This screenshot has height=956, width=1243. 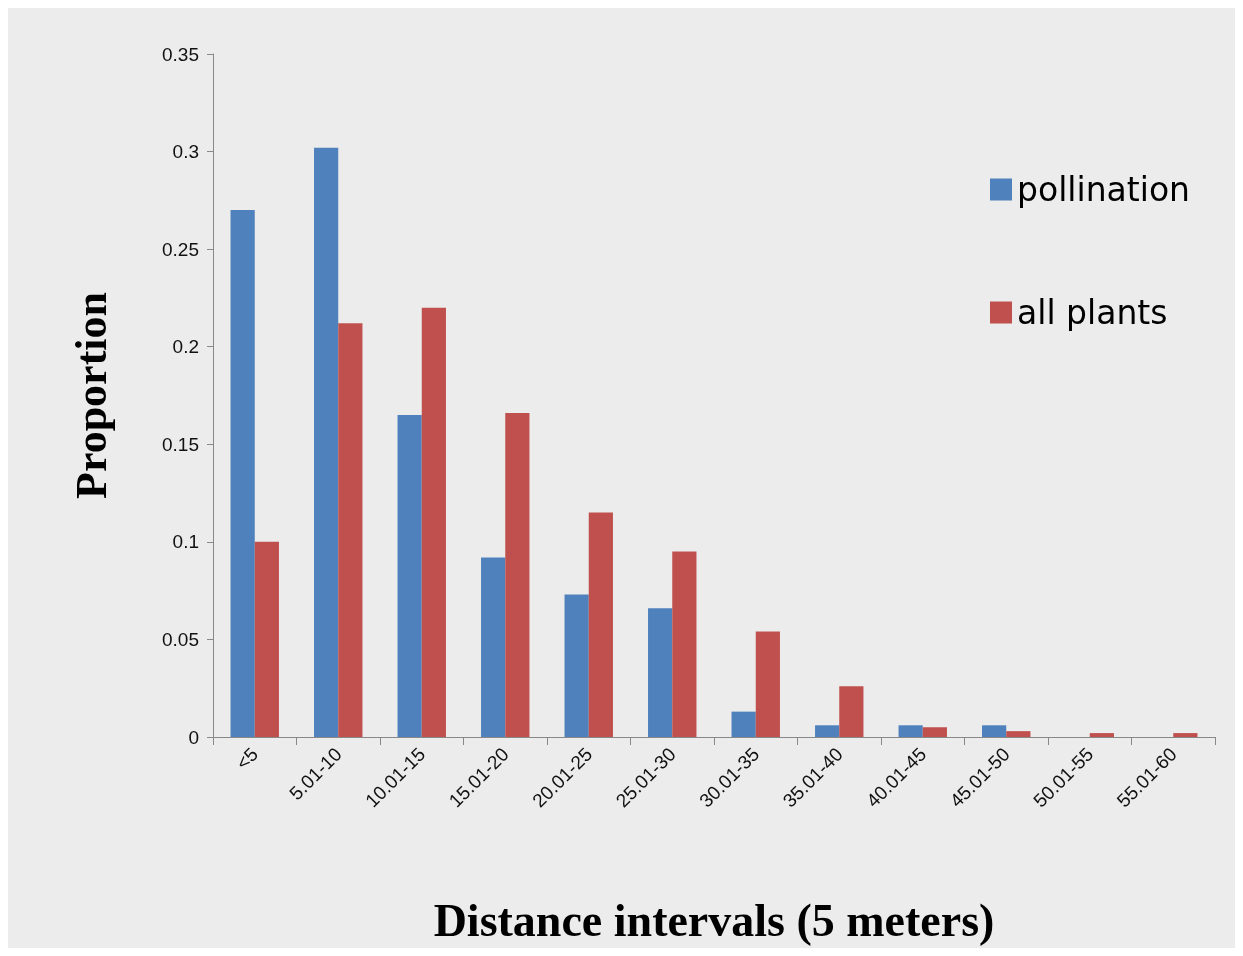 I want to click on x-axis-title: Distance intervals (5 meters), so click(x=714, y=920).